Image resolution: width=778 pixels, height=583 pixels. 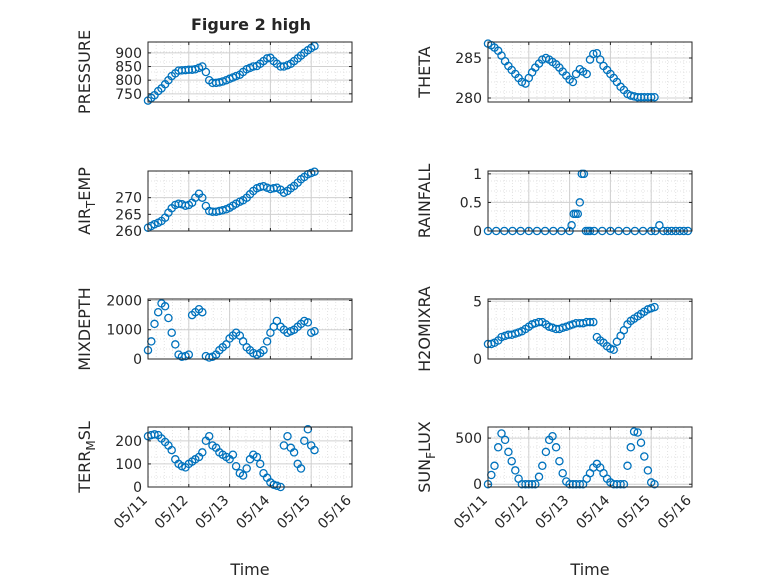 I want to click on axes-6: 0 5 H2OMIXRA, so click(x=554, y=329).